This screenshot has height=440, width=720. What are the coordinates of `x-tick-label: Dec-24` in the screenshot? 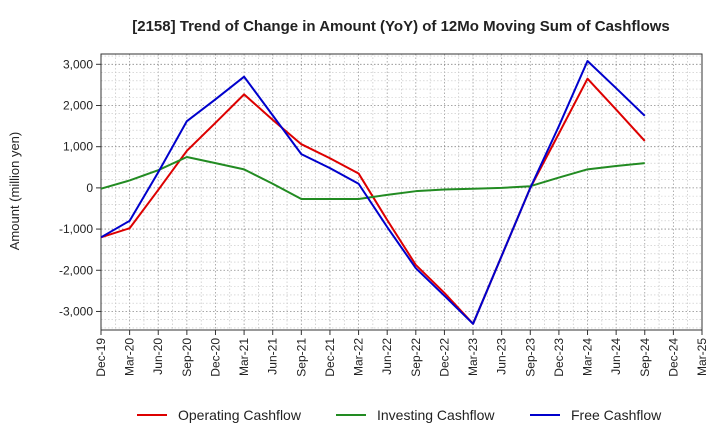 It's located at (673, 357).